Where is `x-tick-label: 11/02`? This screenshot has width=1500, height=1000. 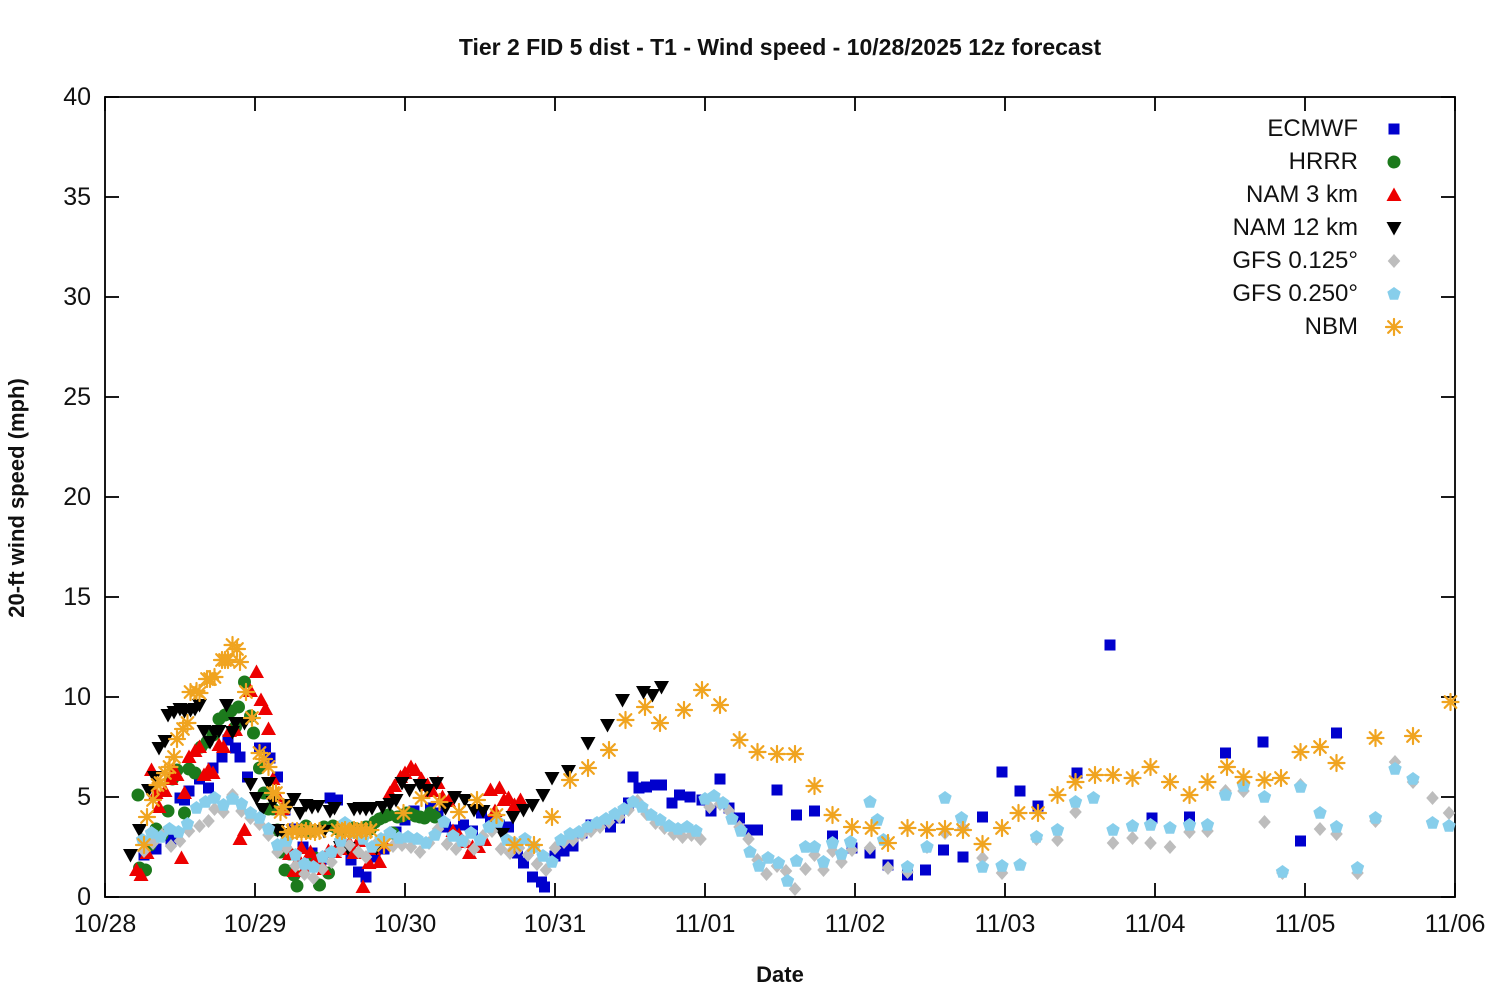
x-tick-label: 11/02 is located at coordinates (855, 924).